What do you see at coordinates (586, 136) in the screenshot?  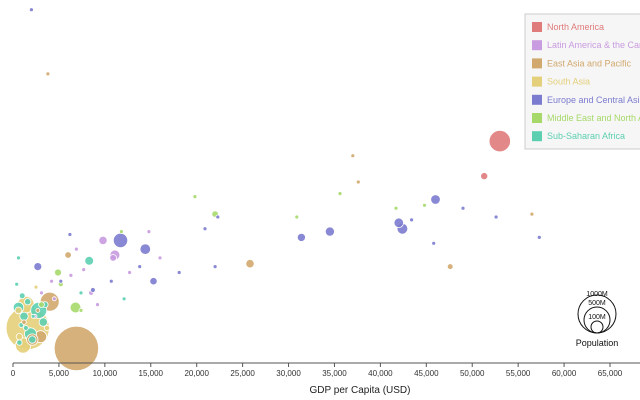 I see `legend-label-sub-saharan-africa: Sub-Saharan Africa` at bounding box center [586, 136].